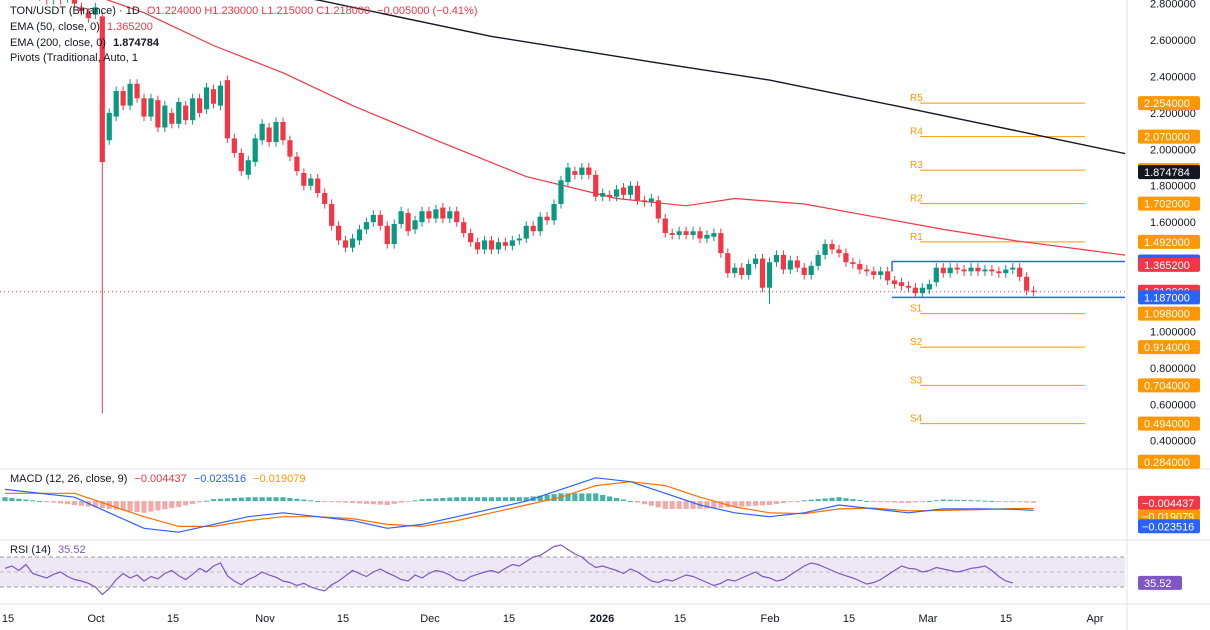 The image size is (1210, 630). I want to click on pivot-label-r4: R4, so click(916, 132).